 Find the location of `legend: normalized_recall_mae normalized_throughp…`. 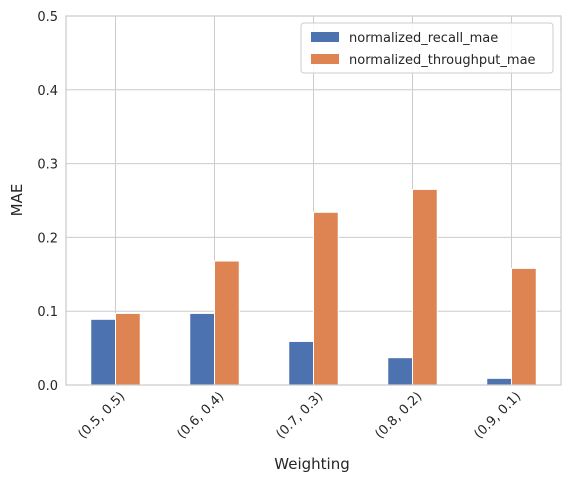

legend: normalized_recall_mae normalized_throughp… is located at coordinates (427, 48).